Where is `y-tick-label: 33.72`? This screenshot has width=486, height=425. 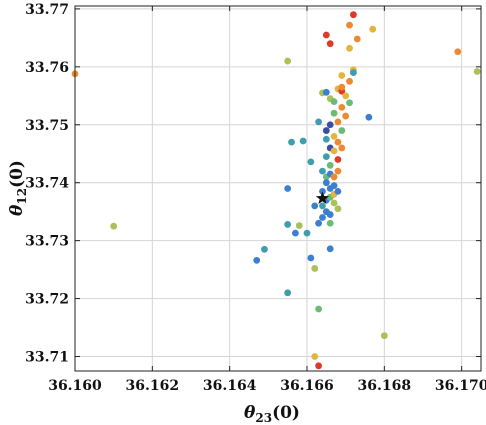 y-tick-label: 33.72 is located at coordinates (47, 300).